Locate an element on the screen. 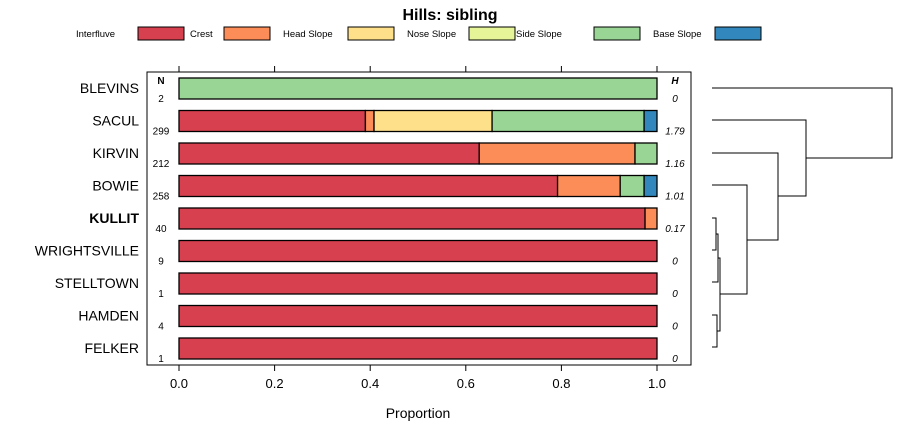 This screenshot has width=900, height=445. bar-row: BOWIE 258 1.01 is located at coordinates (388, 188).